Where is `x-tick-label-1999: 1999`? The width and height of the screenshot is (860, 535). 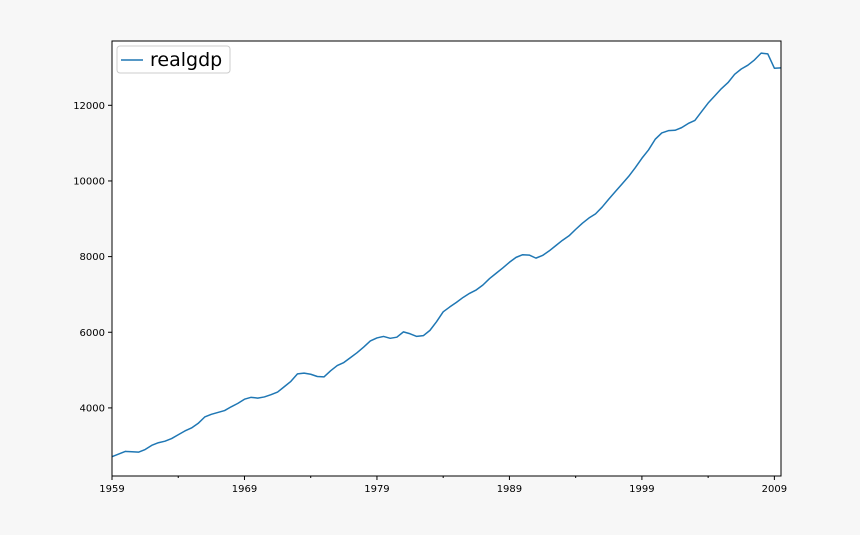
x-tick-label-1999: 1999 is located at coordinates (641, 489).